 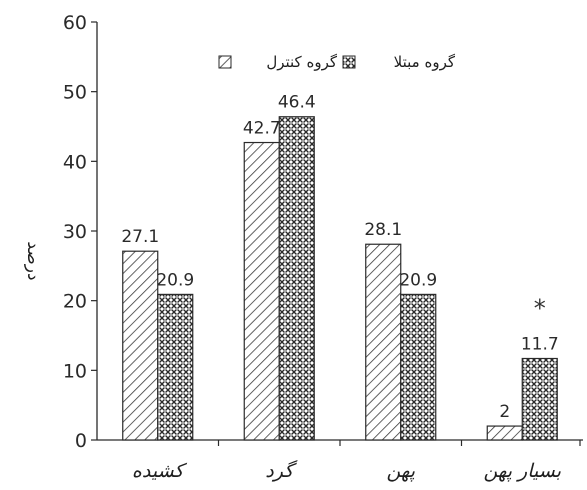 What do you see at coordinates (75, 93) in the screenshot?
I see `y-tick-label: 50` at bounding box center [75, 93].